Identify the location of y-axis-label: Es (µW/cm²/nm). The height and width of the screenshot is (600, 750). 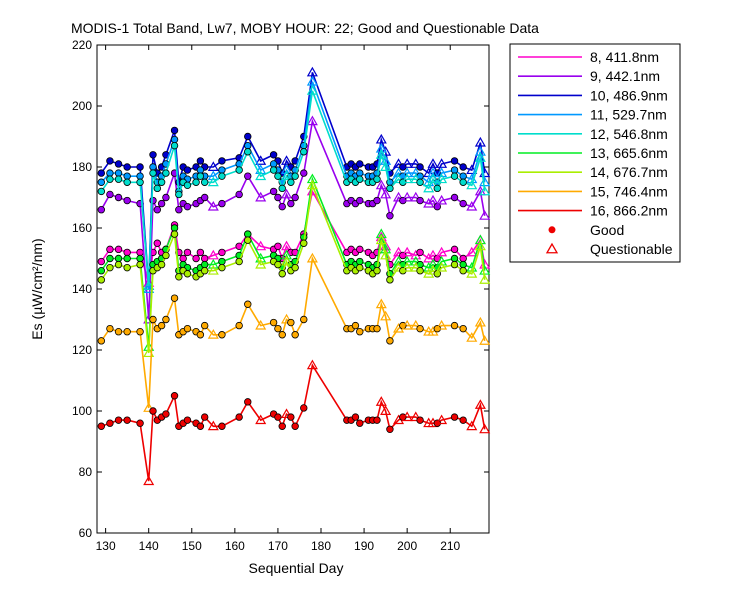
(37, 288).